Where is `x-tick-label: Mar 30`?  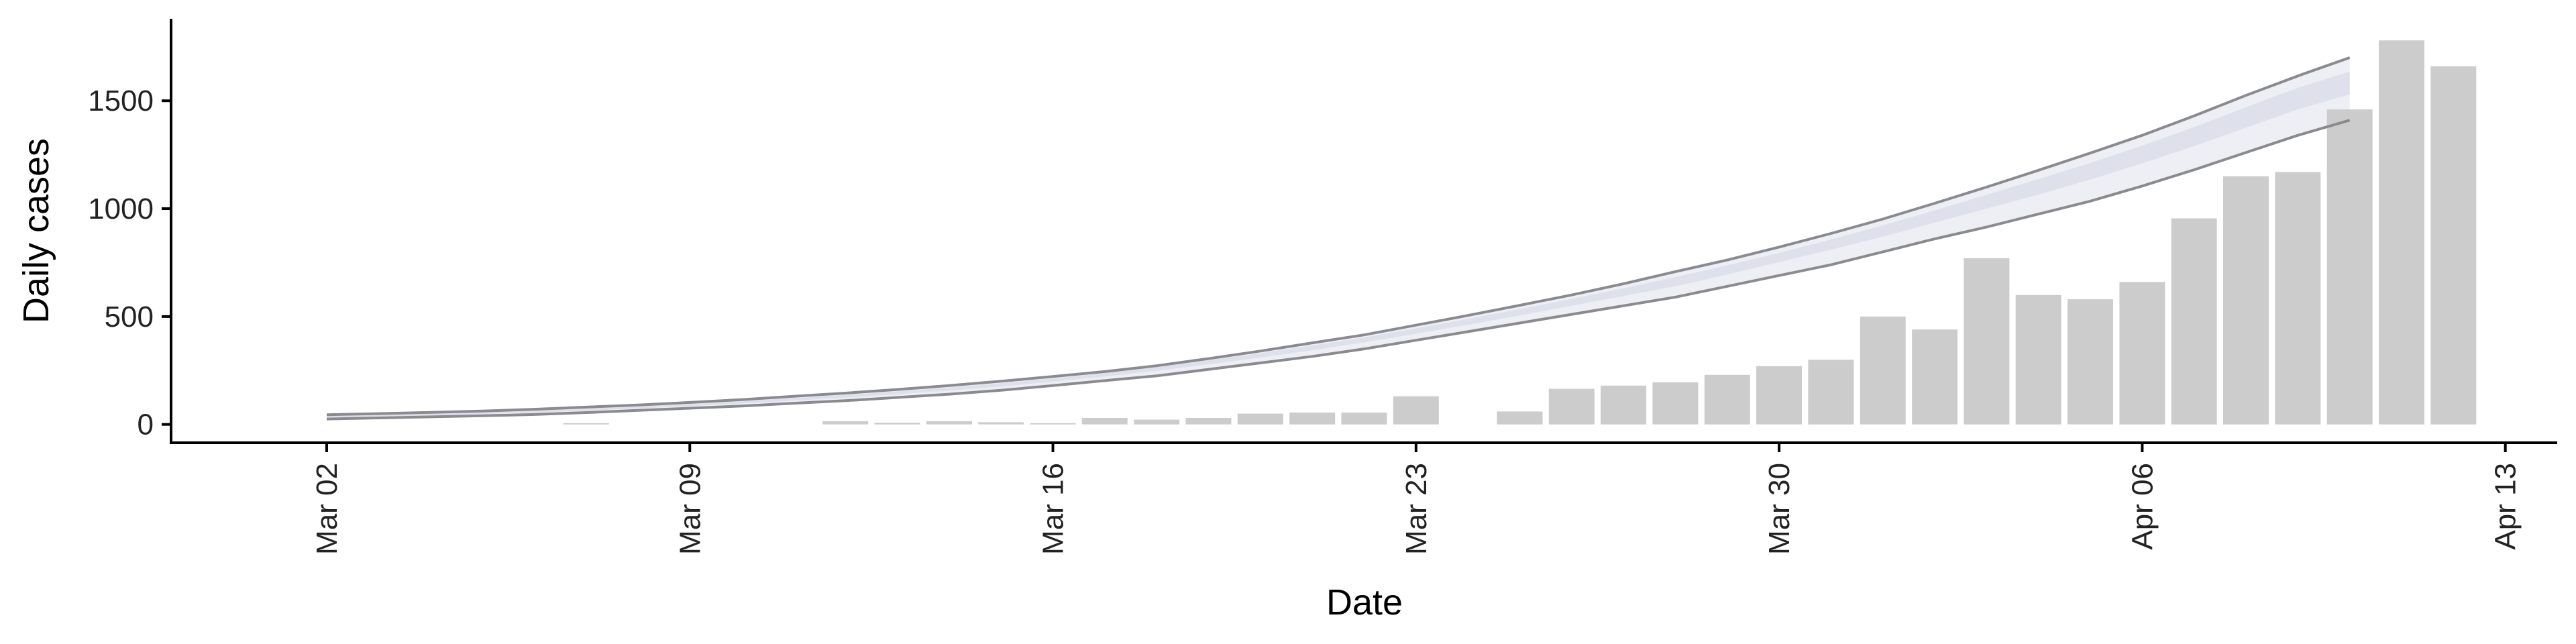
x-tick-label: Mar 30 is located at coordinates (1779, 509).